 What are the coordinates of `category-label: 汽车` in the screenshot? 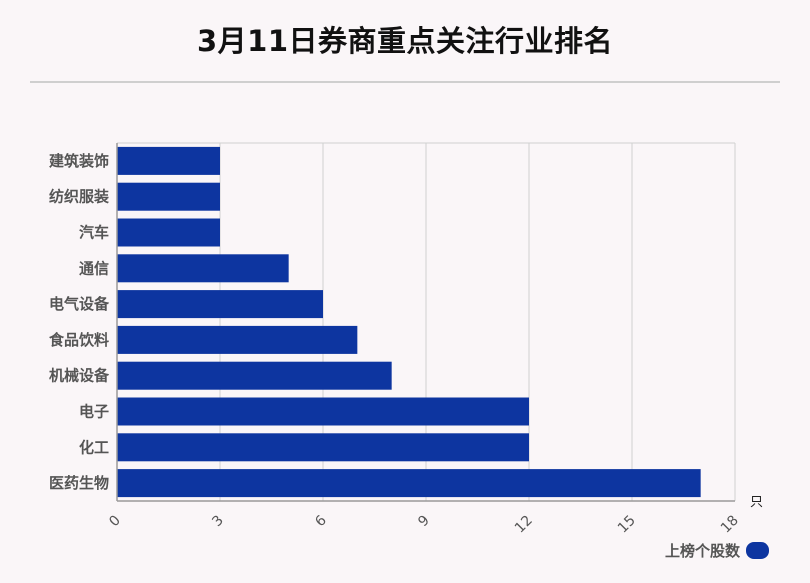 It's located at (94, 233).